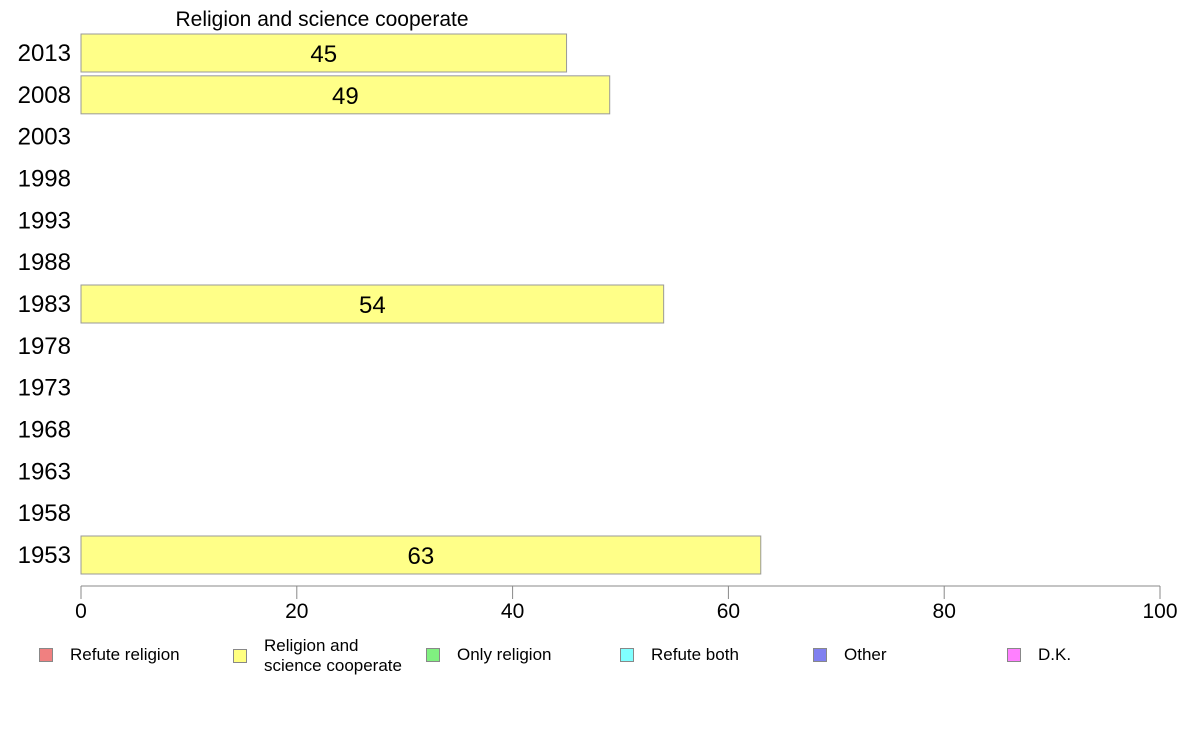  I want to click on y-tick-label: 1998, so click(44, 179).